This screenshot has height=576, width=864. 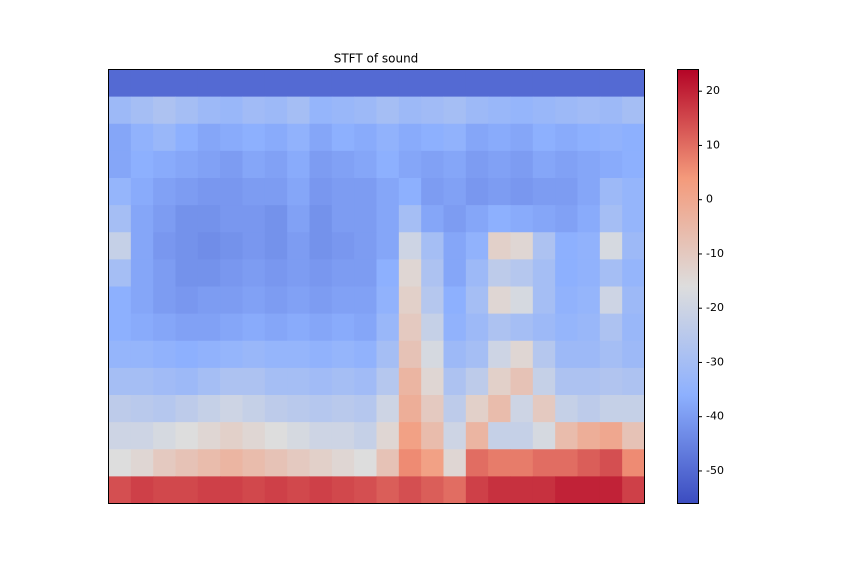 What do you see at coordinates (715, 416) in the screenshot?
I see `colorbar-tick-label: -40` at bounding box center [715, 416].